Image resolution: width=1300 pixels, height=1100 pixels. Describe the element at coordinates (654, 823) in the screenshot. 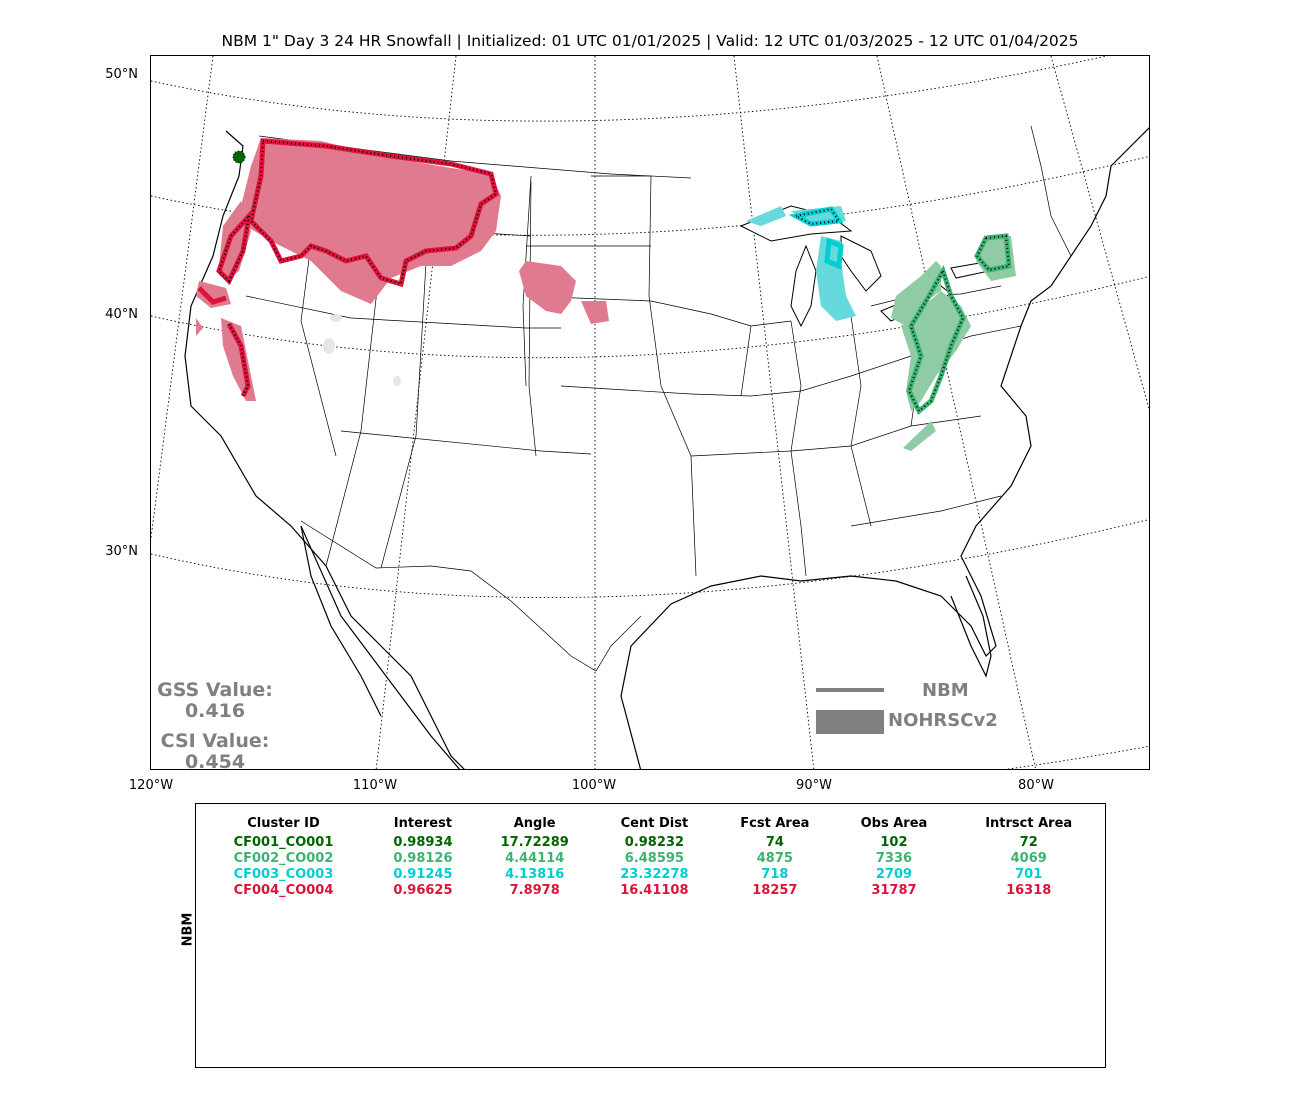

I see `column-header: Cent Dist` at that location.